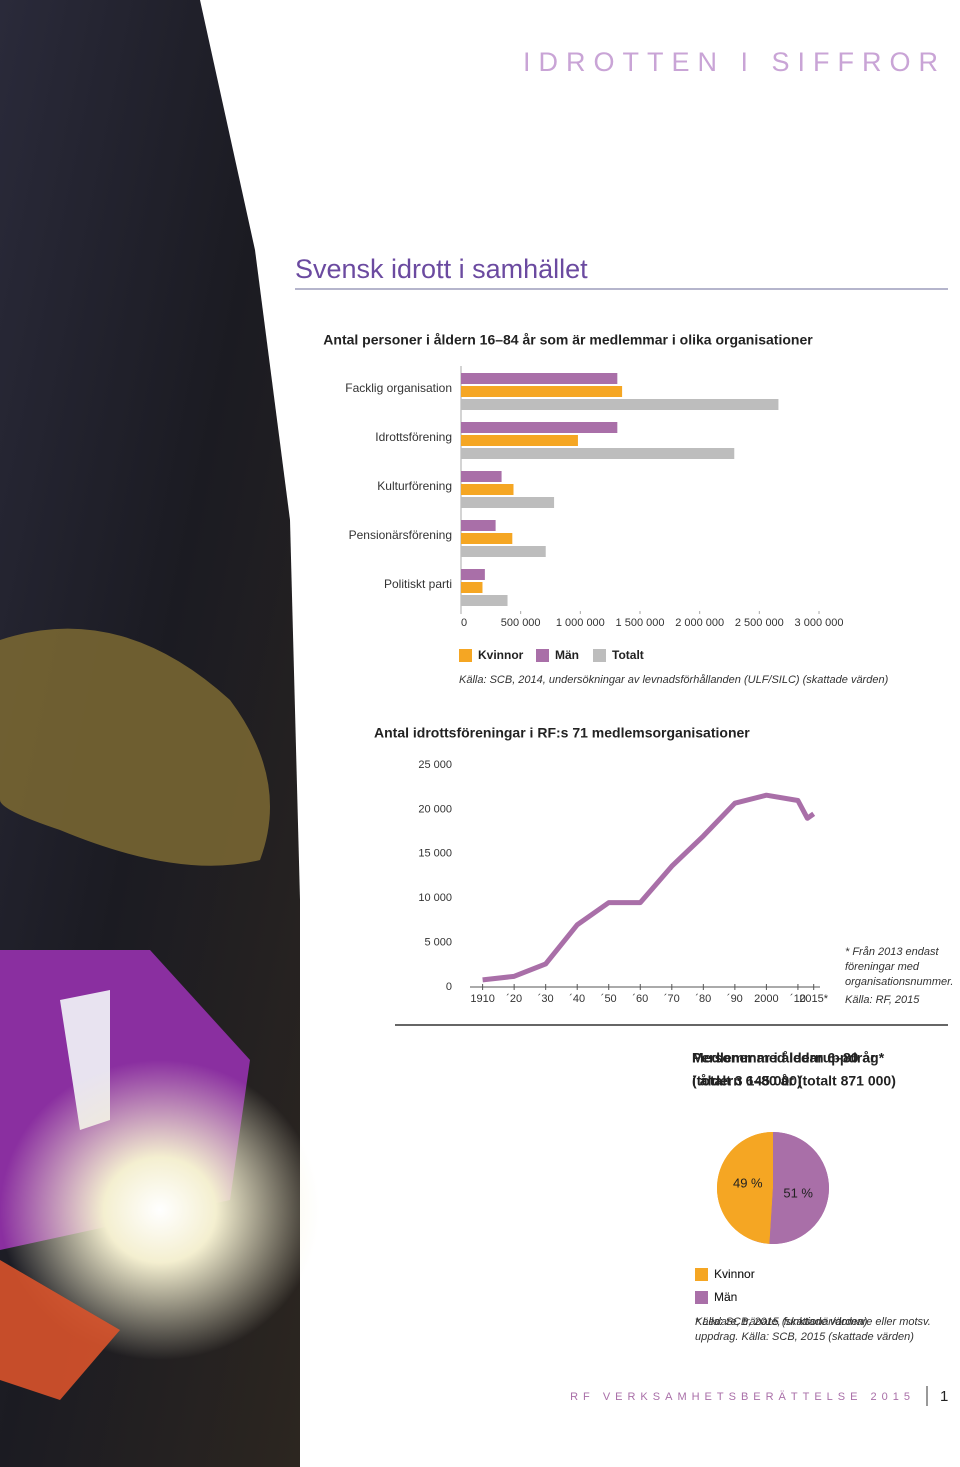 The height and width of the screenshot is (1467, 960). I want to click on legend-label: Totalt, so click(628, 655).